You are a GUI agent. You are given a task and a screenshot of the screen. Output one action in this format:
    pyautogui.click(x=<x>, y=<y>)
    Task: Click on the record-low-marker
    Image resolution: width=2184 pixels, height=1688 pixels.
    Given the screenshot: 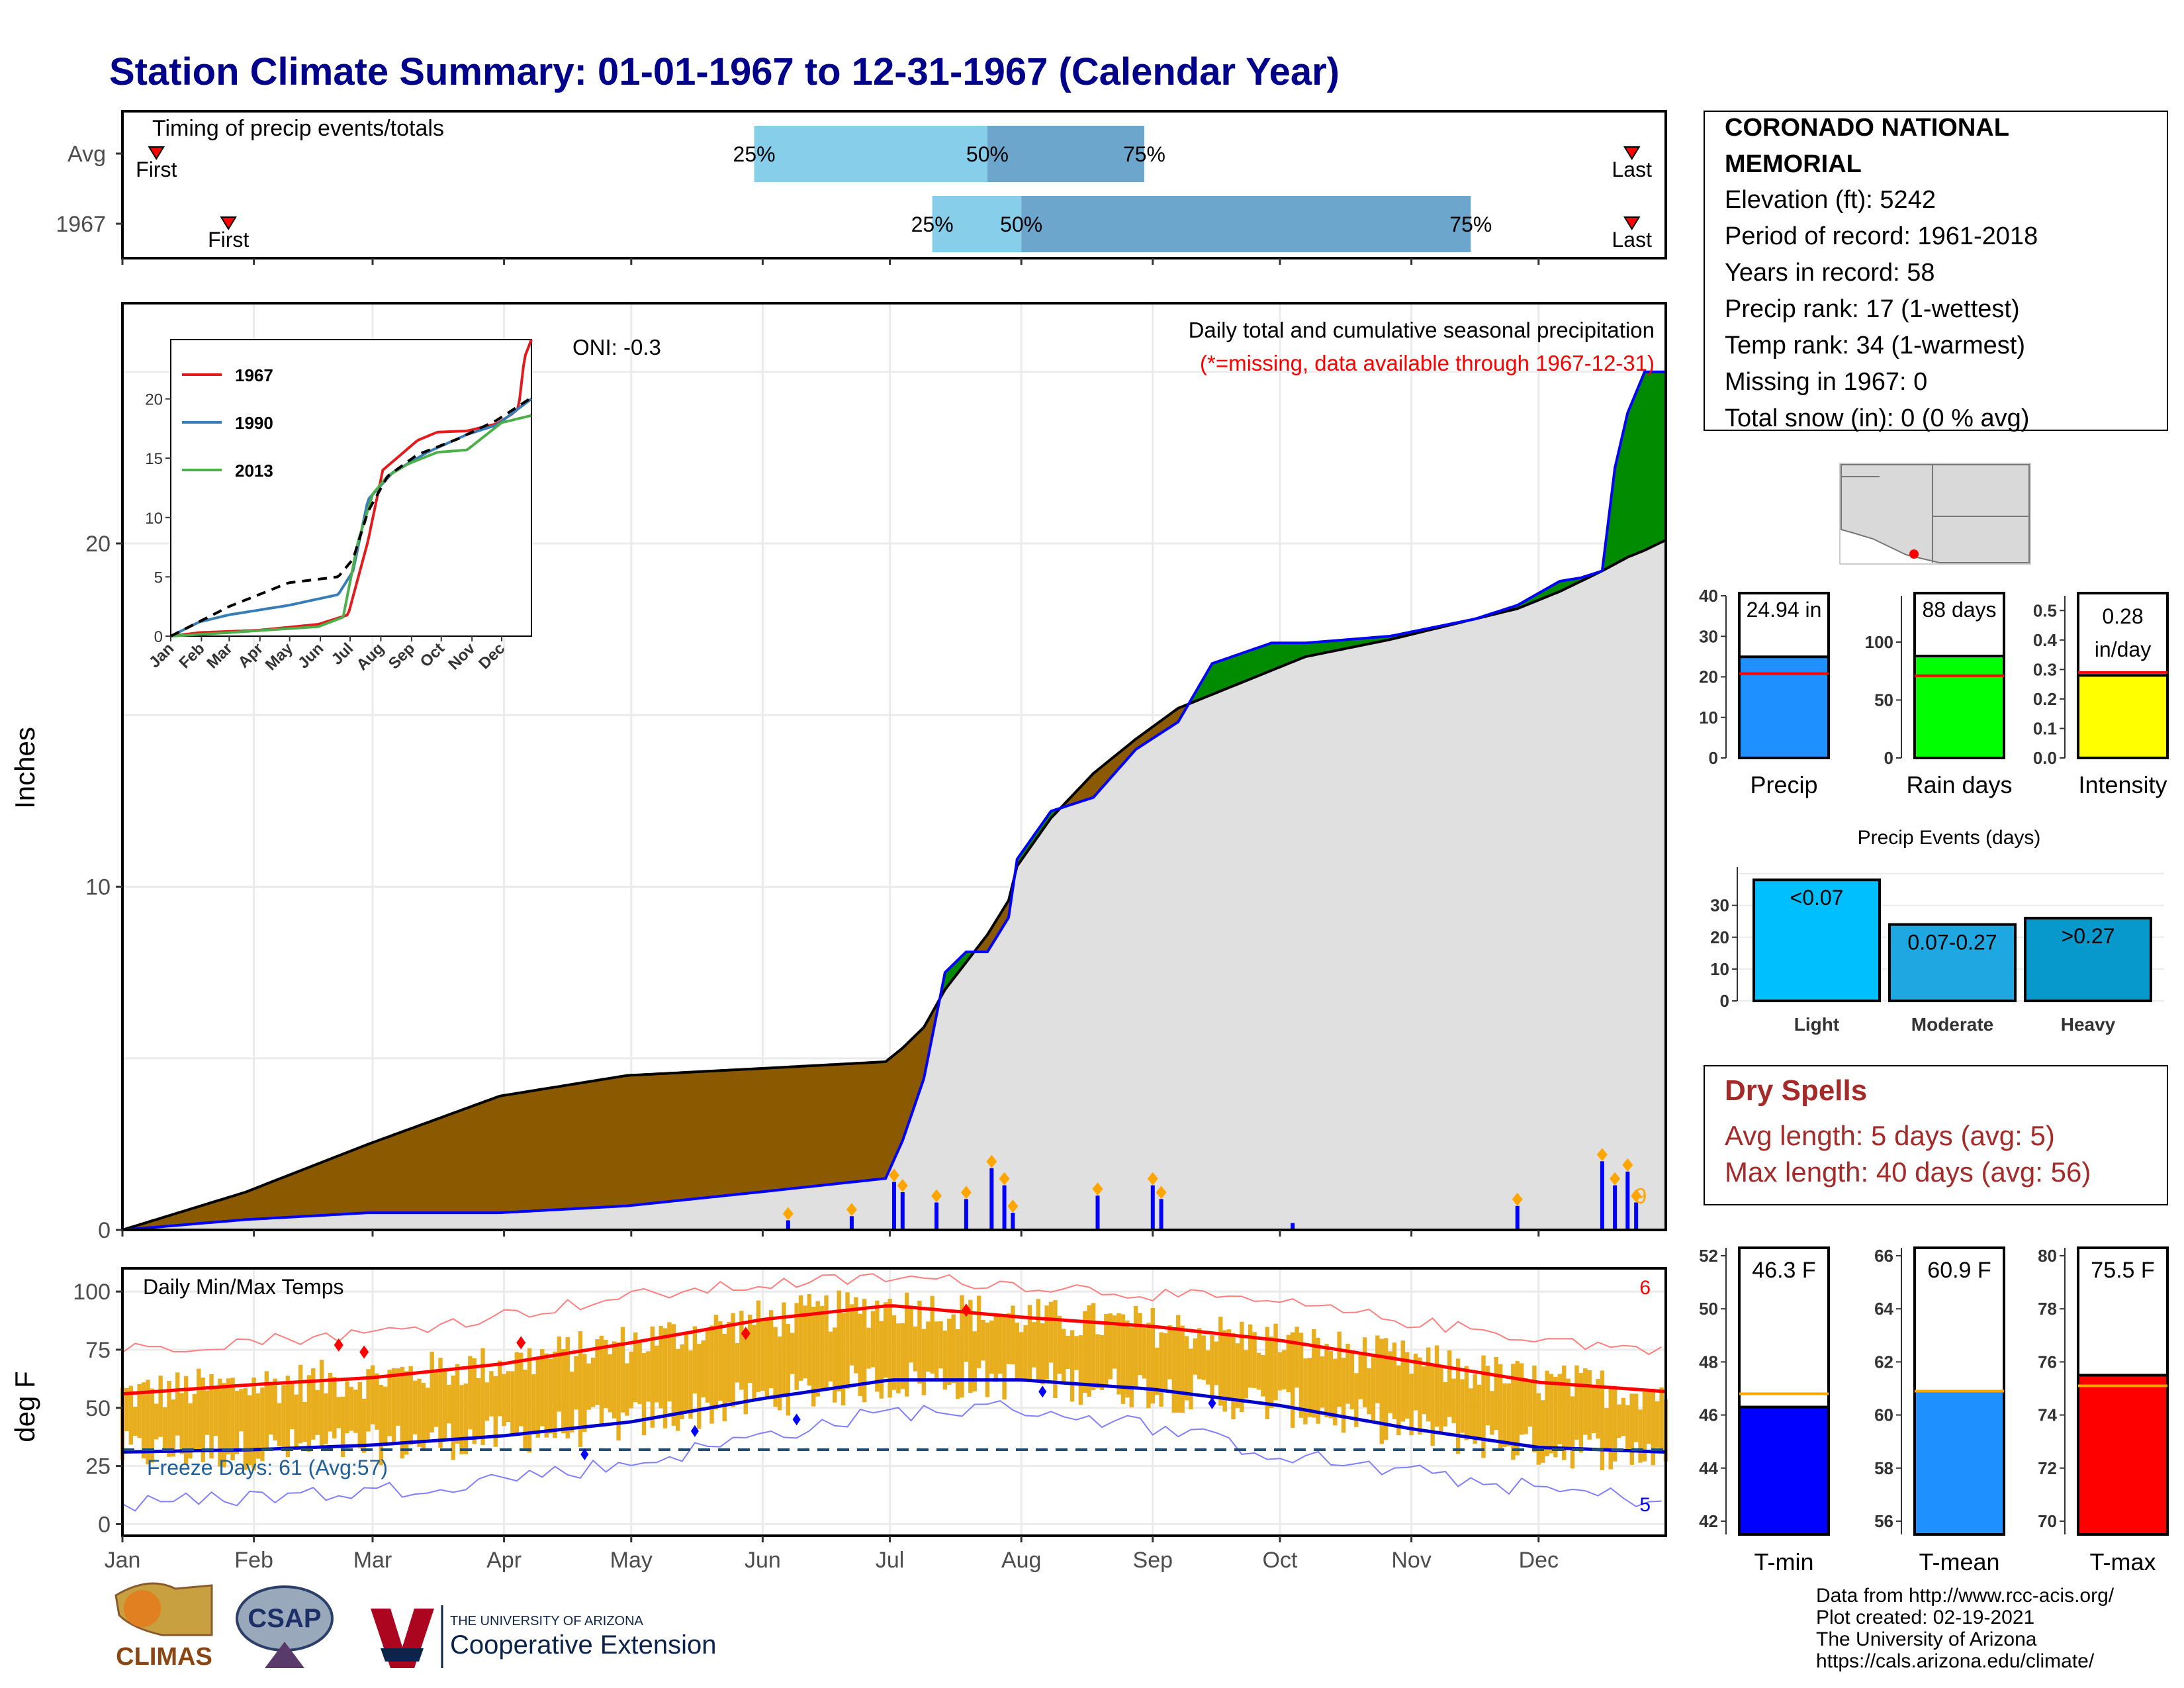 What is the action you would take?
    pyautogui.click(x=694, y=1431)
    